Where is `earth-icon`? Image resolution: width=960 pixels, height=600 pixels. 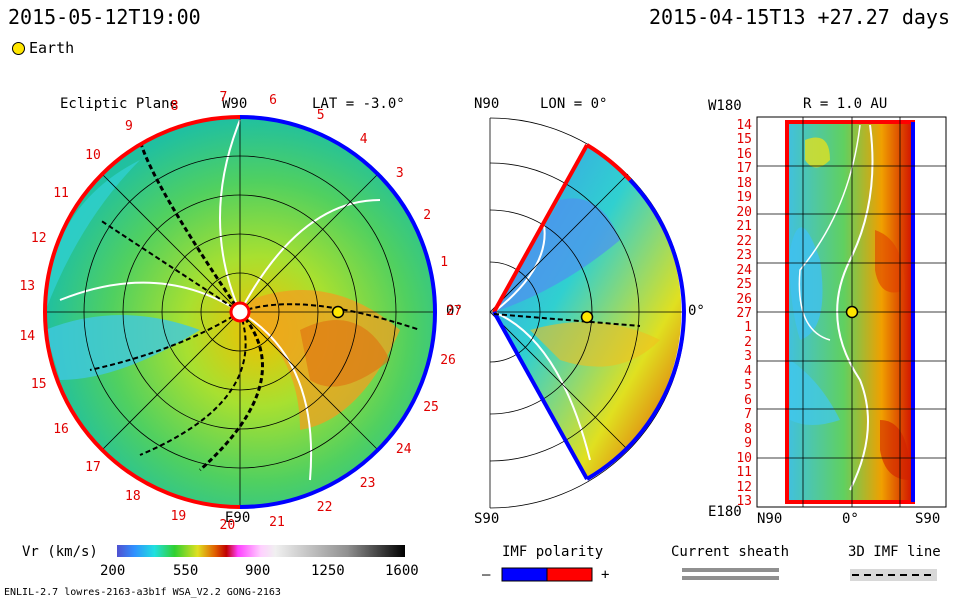
earth-icon is located at coordinates (18, 48).